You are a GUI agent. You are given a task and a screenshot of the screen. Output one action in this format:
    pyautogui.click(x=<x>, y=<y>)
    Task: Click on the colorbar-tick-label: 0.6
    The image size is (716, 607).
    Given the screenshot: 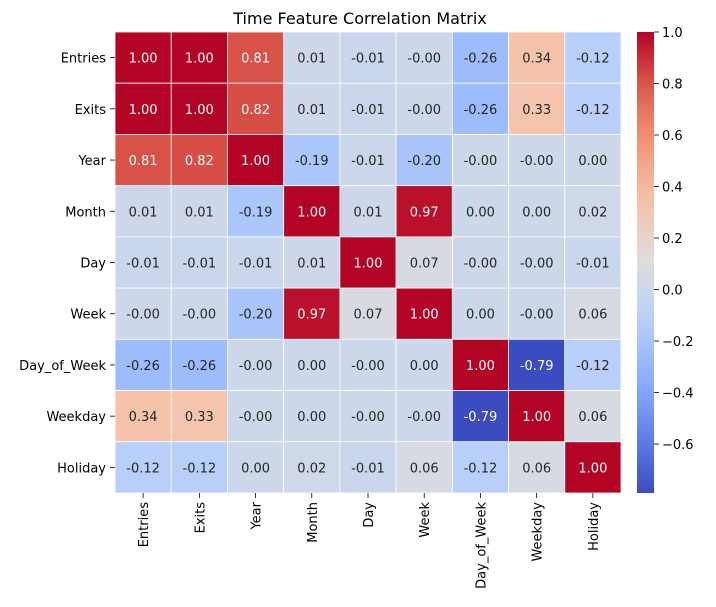 What is the action you would take?
    pyautogui.click(x=672, y=136)
    